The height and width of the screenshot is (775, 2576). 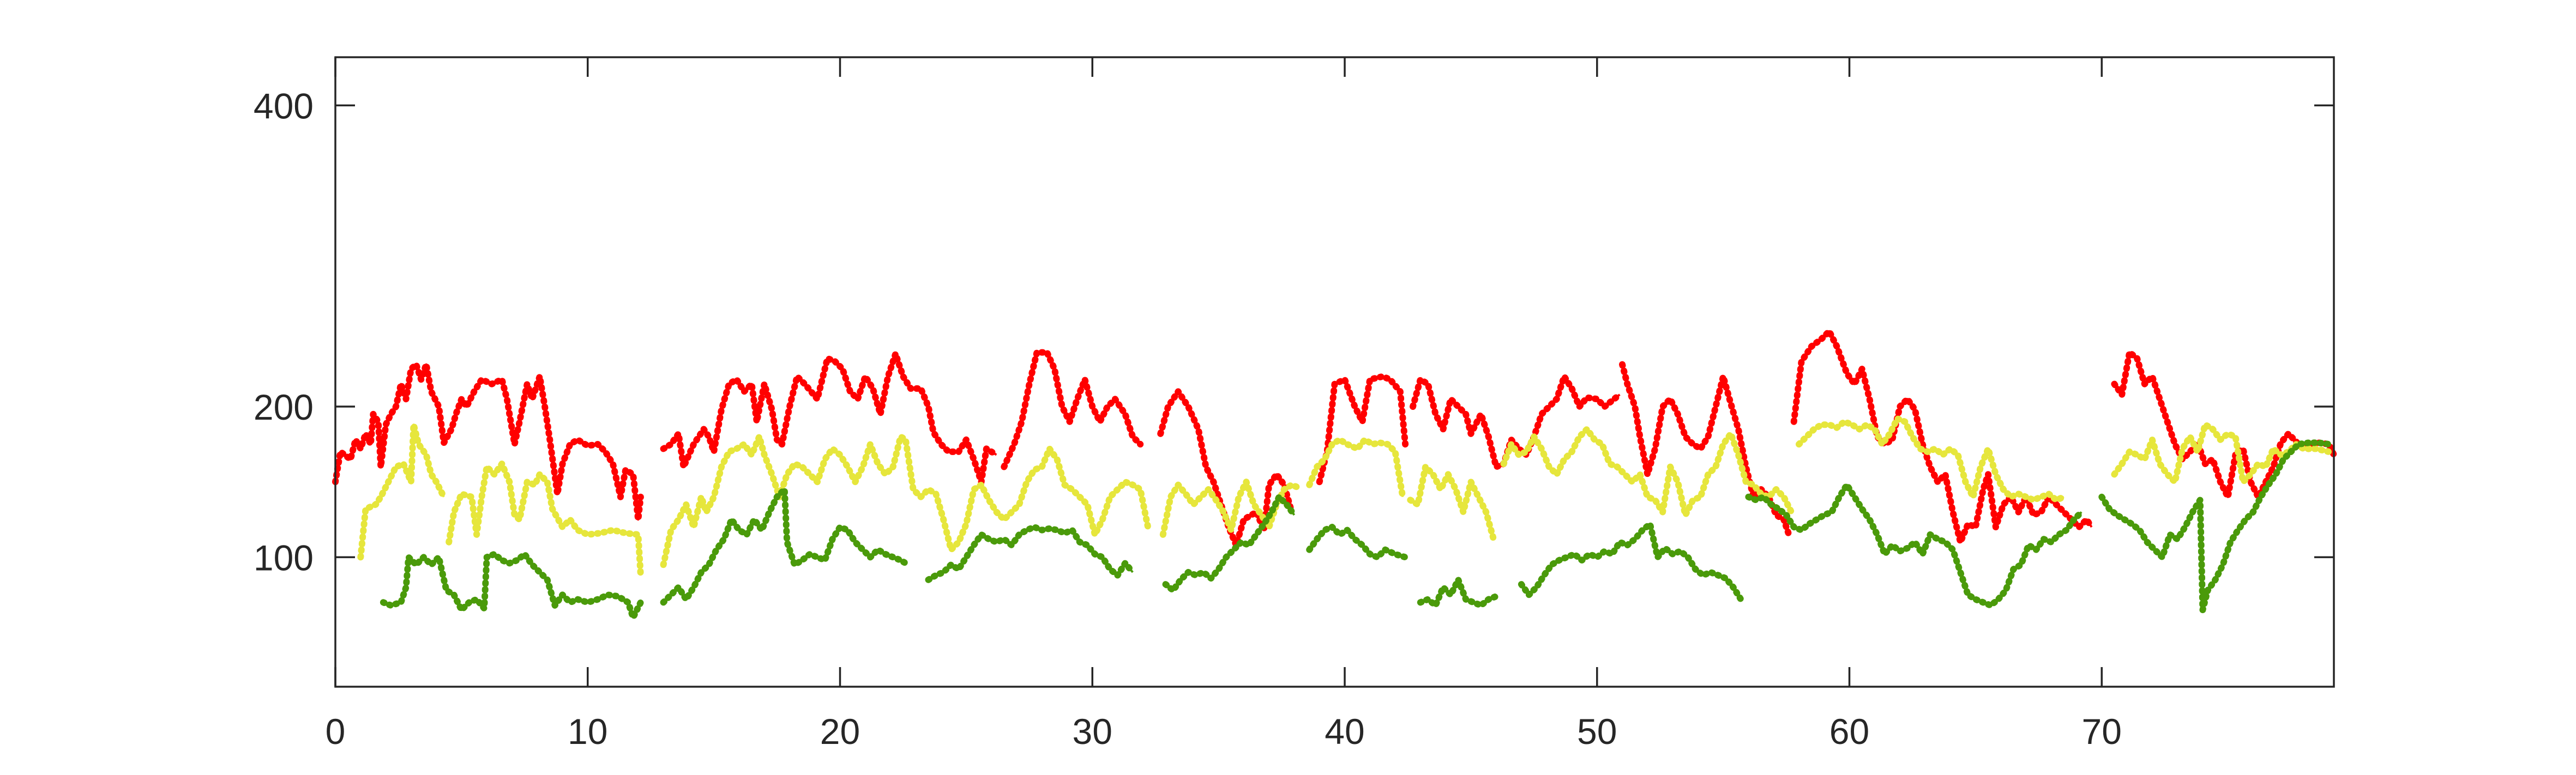 I want to click on x-tick-label: 0, so click(x=336, y=731).